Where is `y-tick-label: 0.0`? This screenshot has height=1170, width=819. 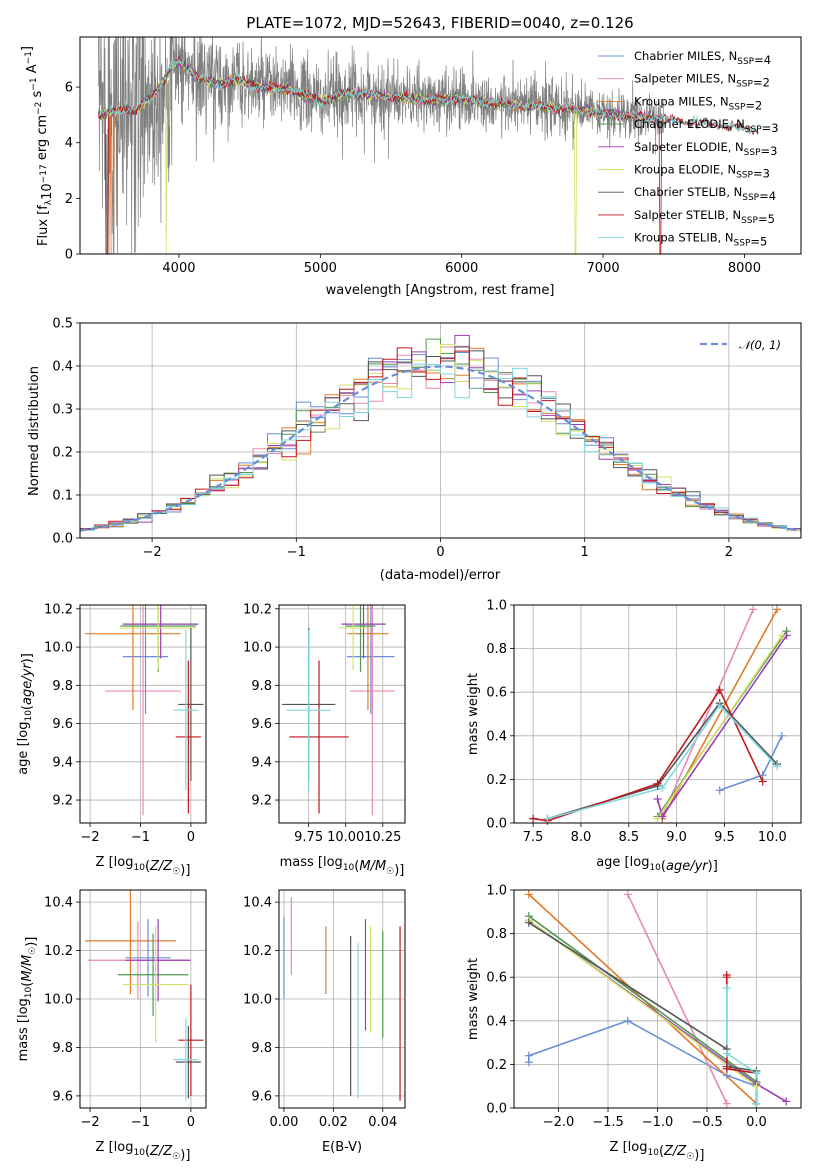 y-tick-label: 0.0 is located at coordinates (496, 824).